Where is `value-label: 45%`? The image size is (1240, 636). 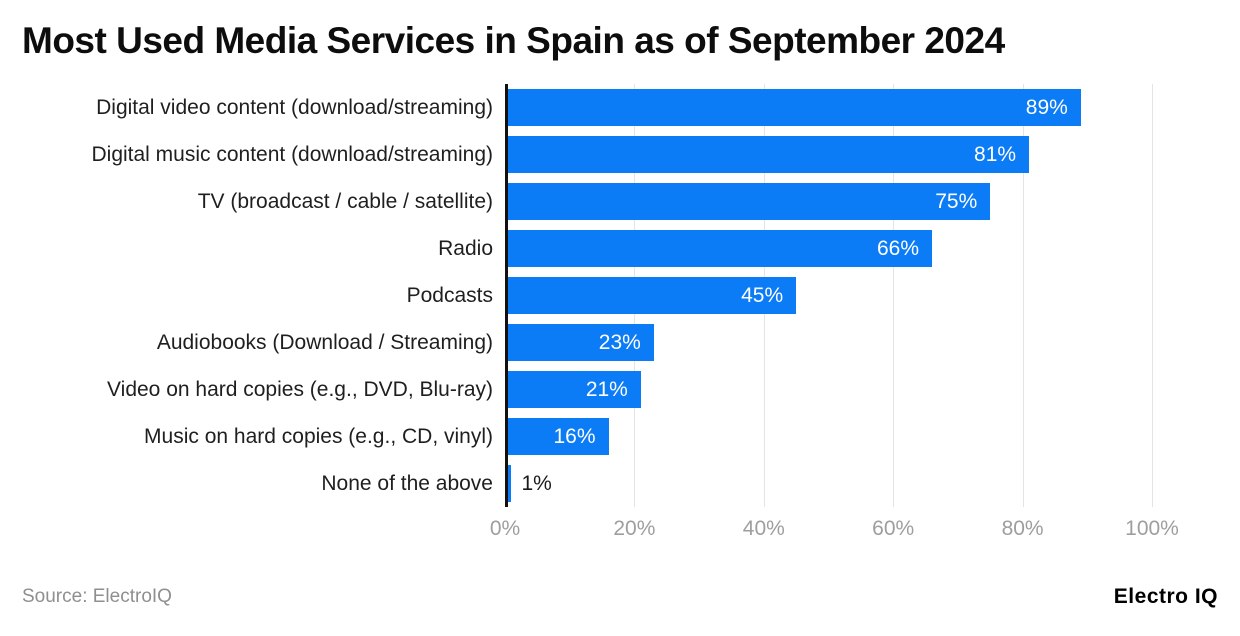
value-label: 45% is located at coordinates (762, 295).